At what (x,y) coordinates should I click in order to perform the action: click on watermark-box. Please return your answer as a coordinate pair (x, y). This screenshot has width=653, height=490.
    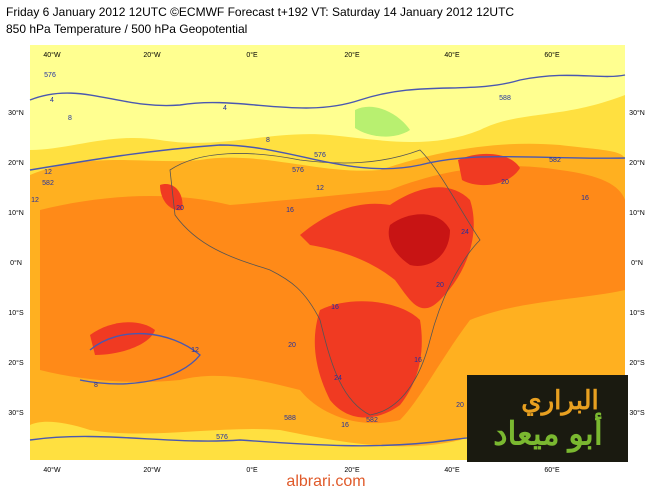
    Looking at the image, I should click on (547, 418).